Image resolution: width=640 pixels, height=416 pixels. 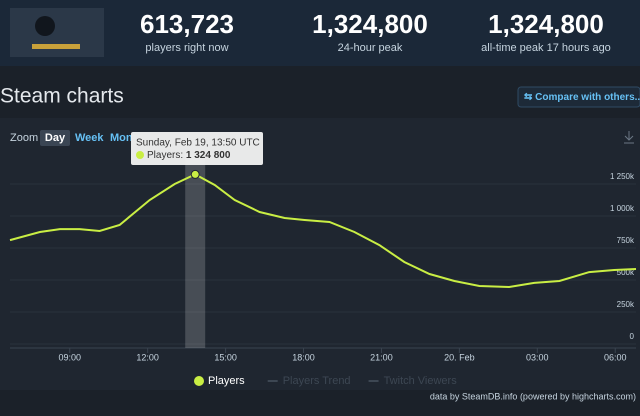 What do you see at coordinates (24, 138) in the screenshot?
I see `zoom-label: Zoom` at bounding box center [24, 138].